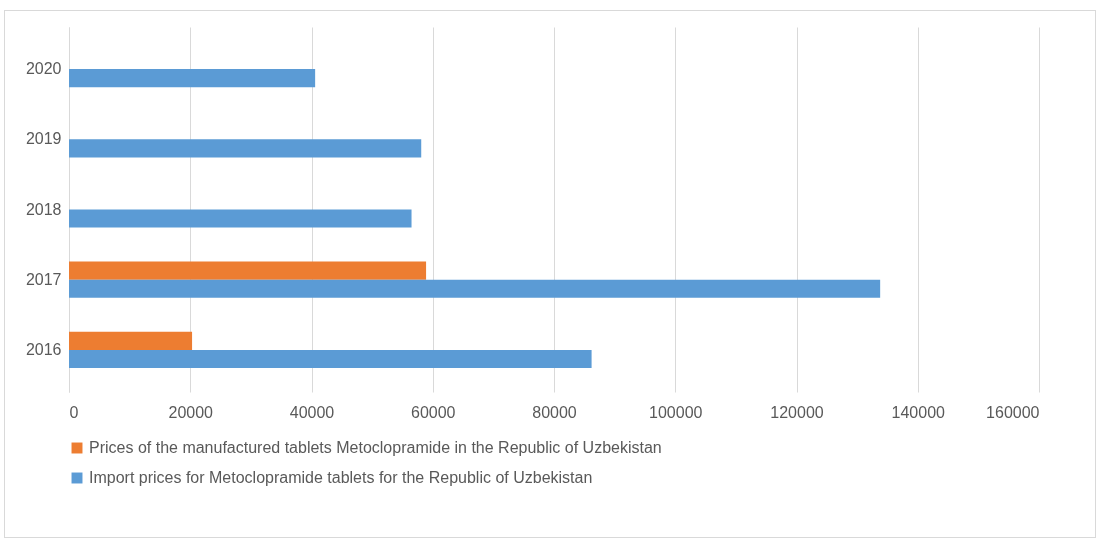  Describe the element at coordinates (375, 447) in the screenshot. I see `legend-label: Prices of the manufactured tablets Metoclopramide in the Republic of Uzbekistan` at that location.